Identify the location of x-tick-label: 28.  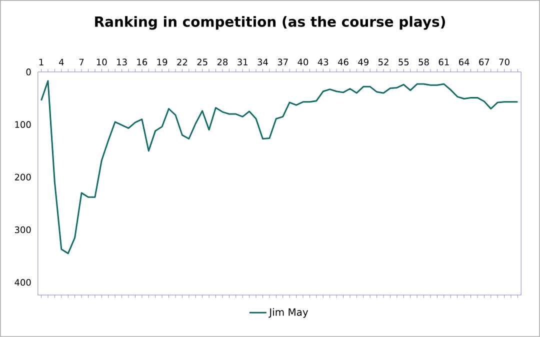
(222, 62).